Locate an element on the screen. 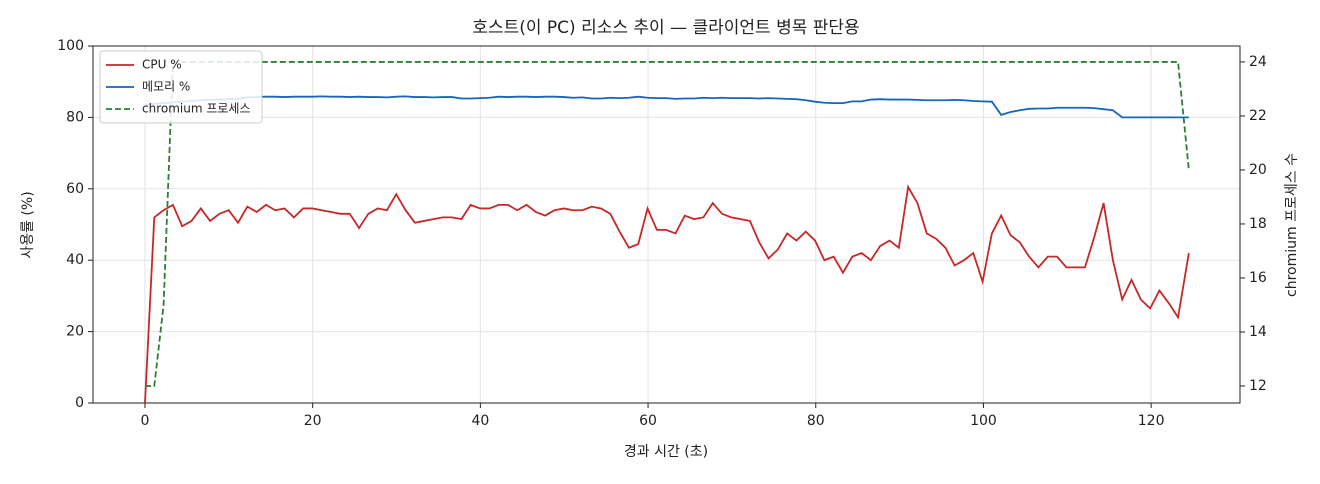 This screenshot has width=1320, height=484. x-tick-label: 120 is located at coordinates (1151, 421).